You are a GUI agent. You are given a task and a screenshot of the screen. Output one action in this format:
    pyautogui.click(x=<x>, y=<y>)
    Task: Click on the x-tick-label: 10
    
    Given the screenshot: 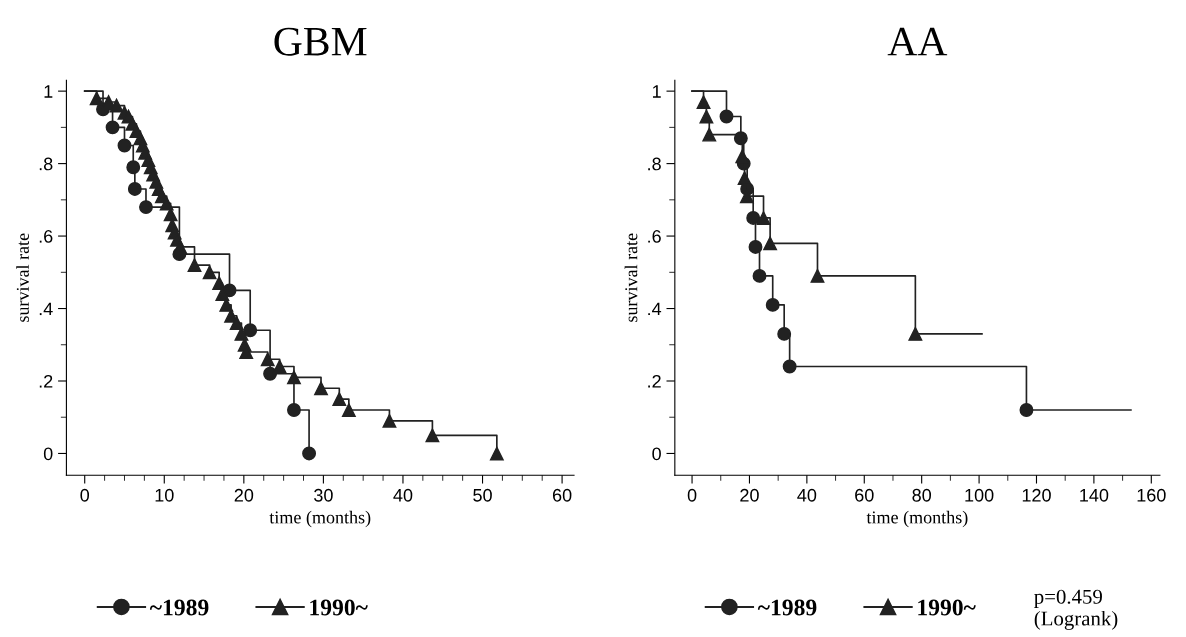 What is the action you would take?
    pyautogui.click(x=164, y=495)
    